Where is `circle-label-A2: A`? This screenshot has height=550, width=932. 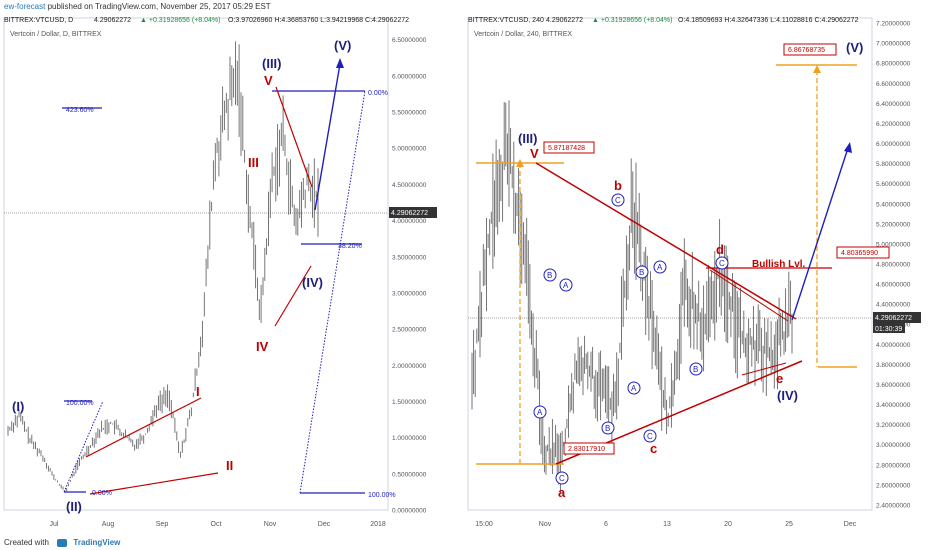
circle-label-A2: A is located at coordinates (566, 285).